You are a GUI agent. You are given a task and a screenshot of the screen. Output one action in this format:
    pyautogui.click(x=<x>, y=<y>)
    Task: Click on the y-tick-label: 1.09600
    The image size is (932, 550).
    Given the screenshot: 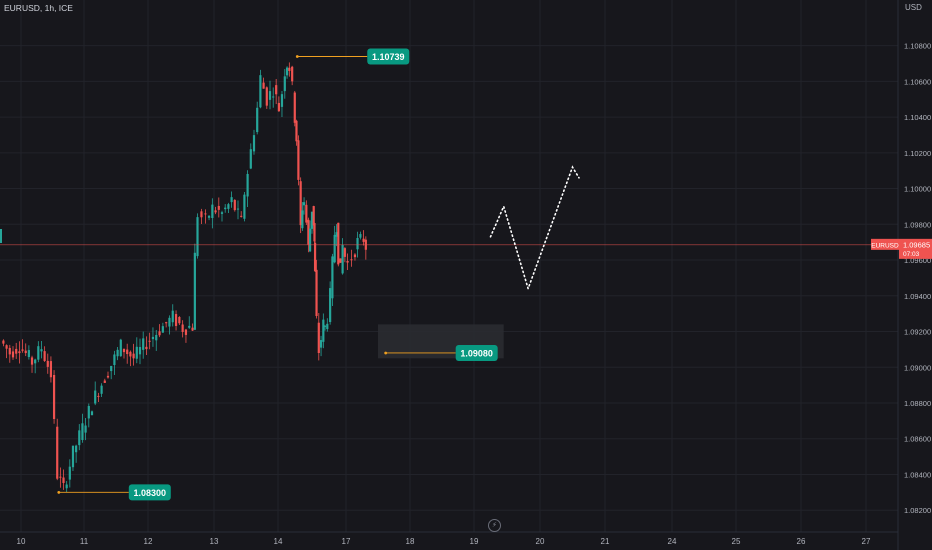 What is the action you would take?
    pyautogui.click(x=917, y=260)
    